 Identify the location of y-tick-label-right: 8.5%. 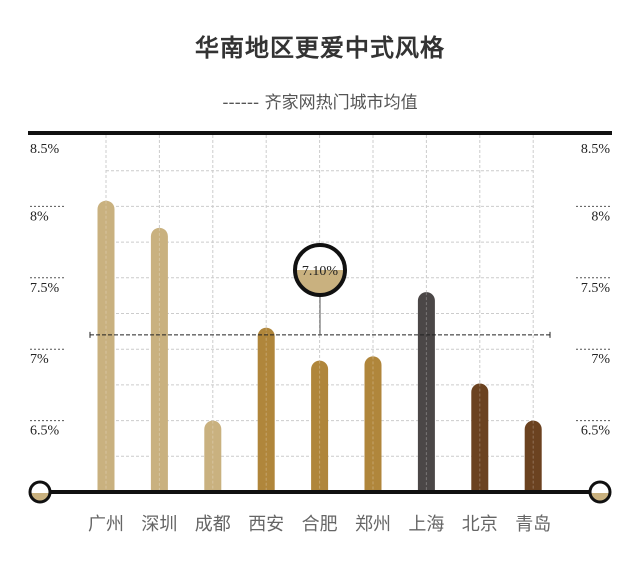
(596, 149).